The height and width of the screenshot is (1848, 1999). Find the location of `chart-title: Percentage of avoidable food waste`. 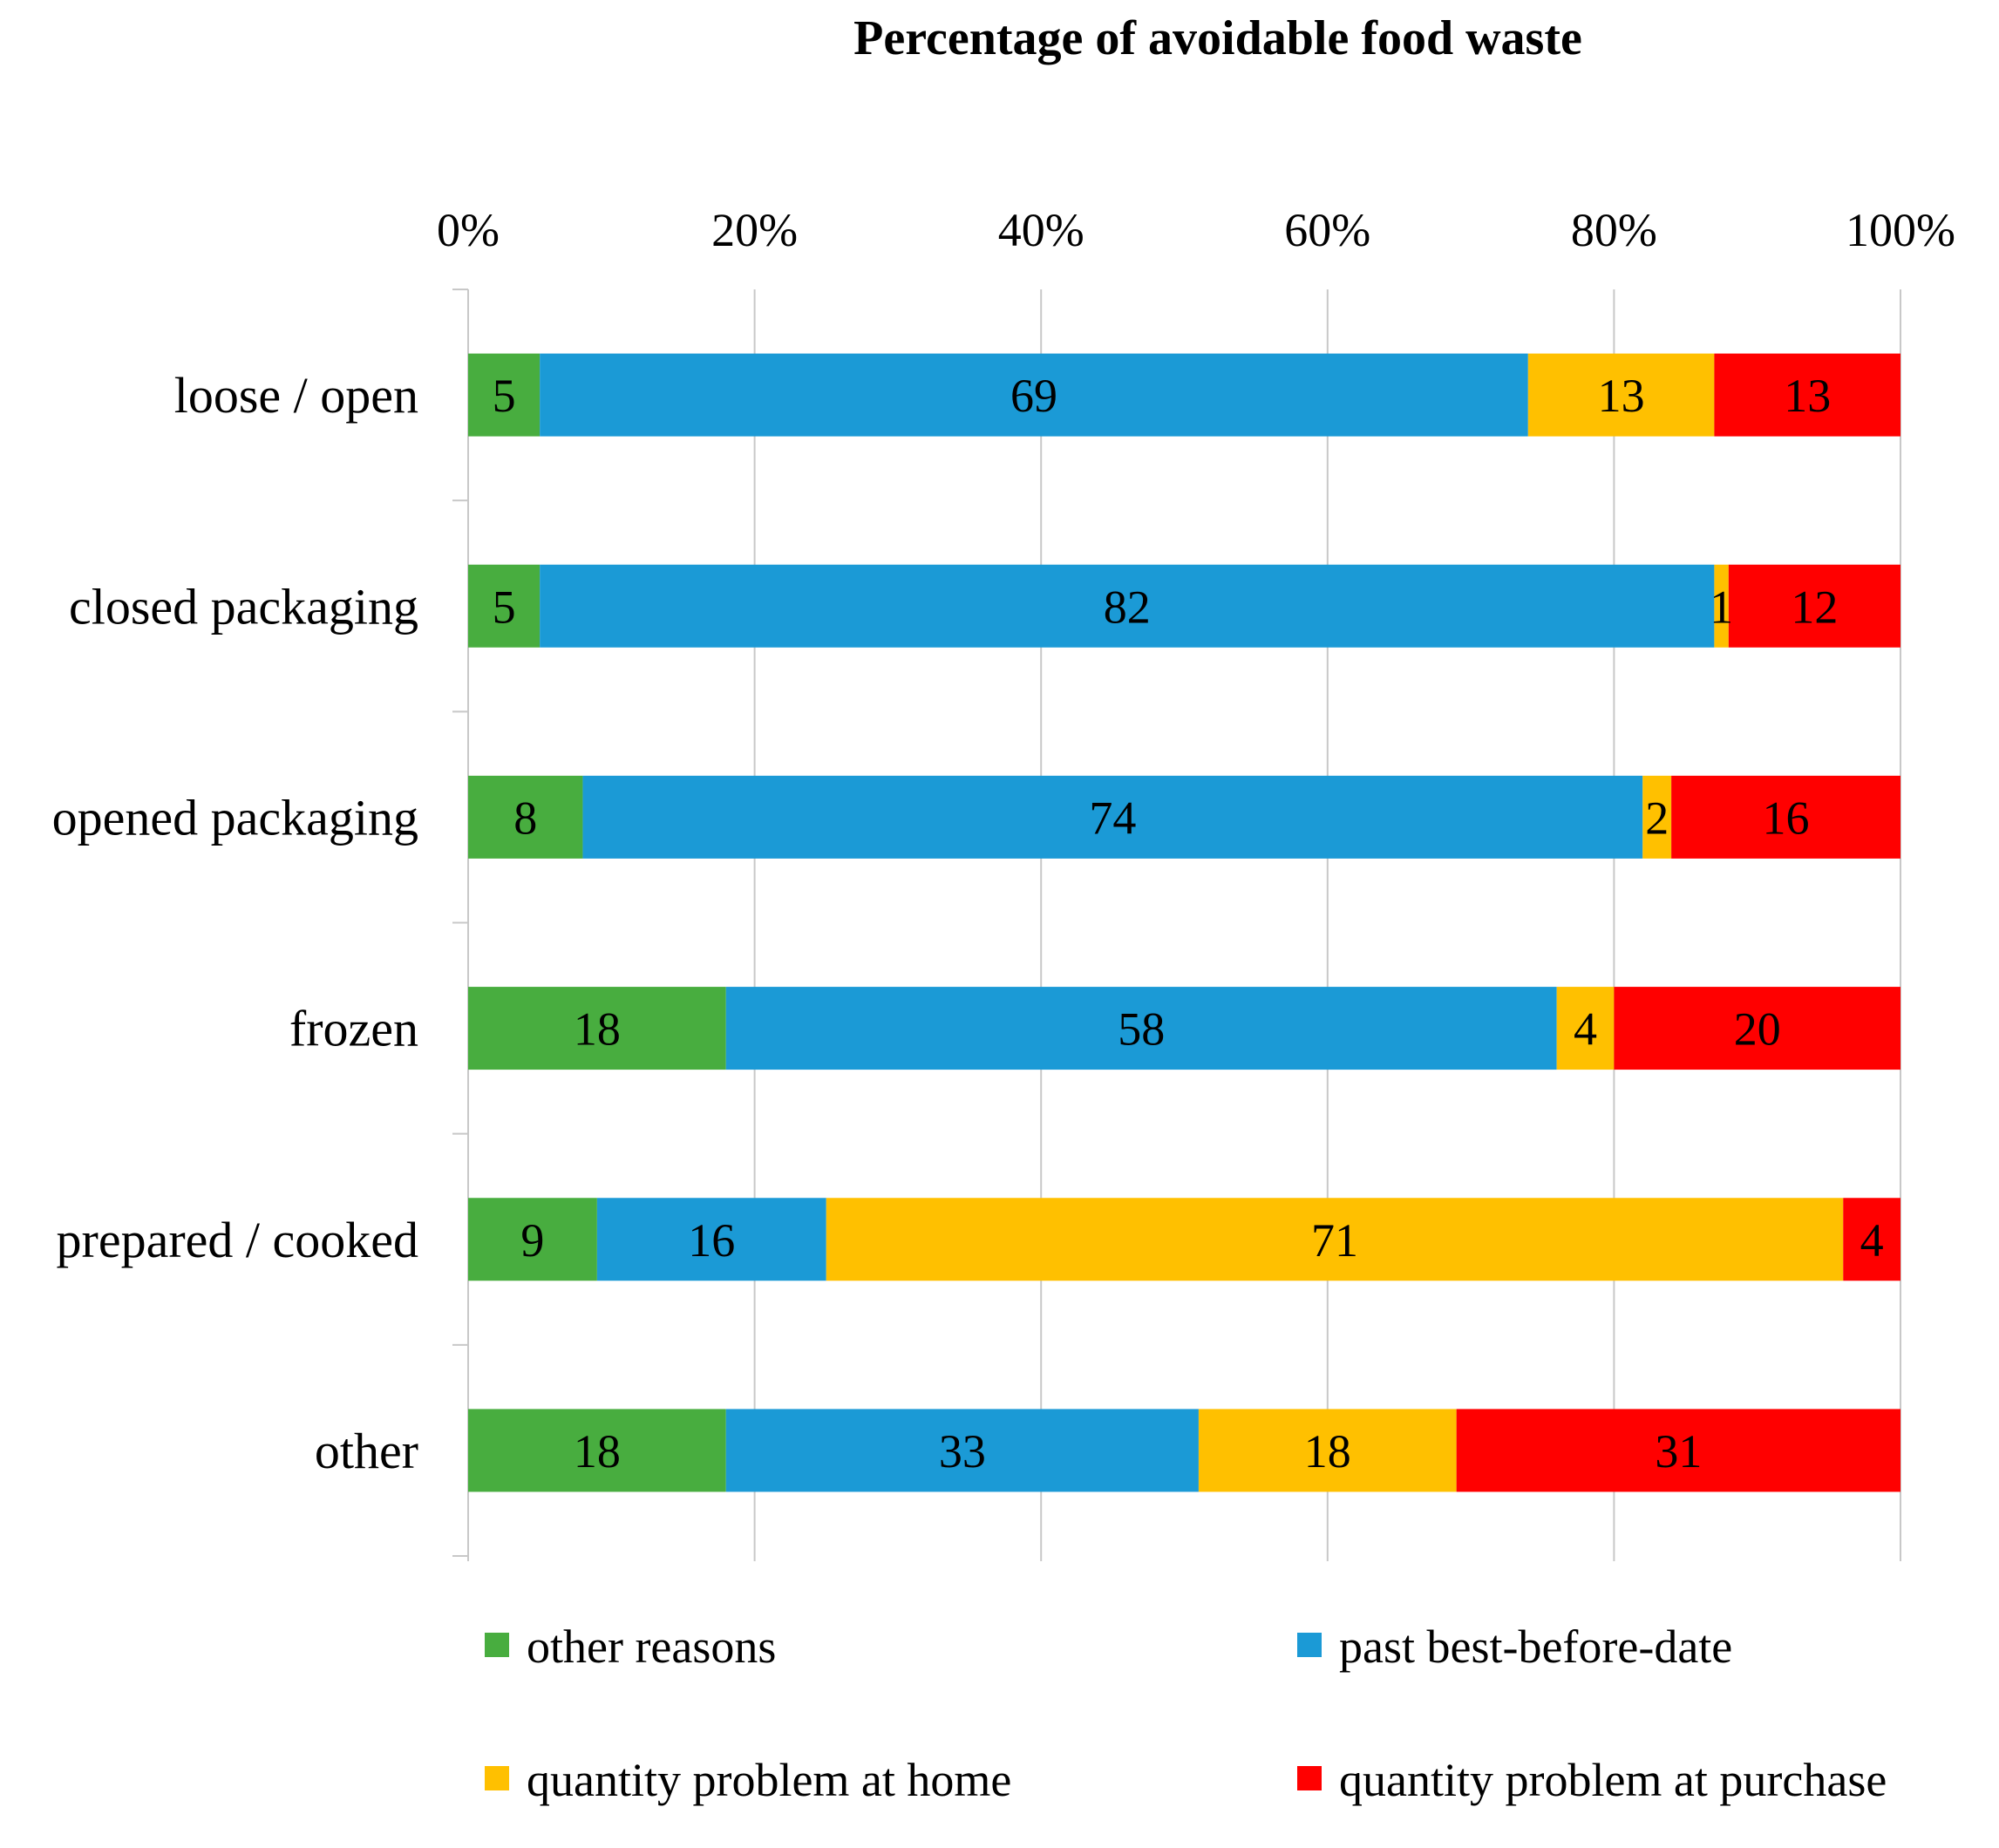

chart-title: Percentage of avoidable food waste is located at coordinates (1217, 38).